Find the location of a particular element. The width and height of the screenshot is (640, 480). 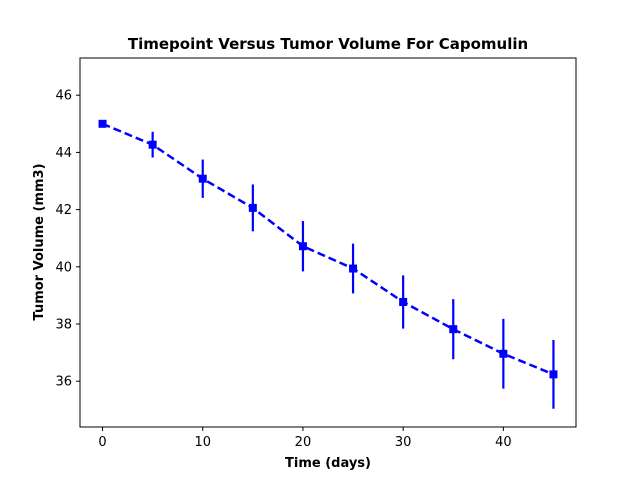

x-tick-label: 0 is located at coordinates (102, 442).